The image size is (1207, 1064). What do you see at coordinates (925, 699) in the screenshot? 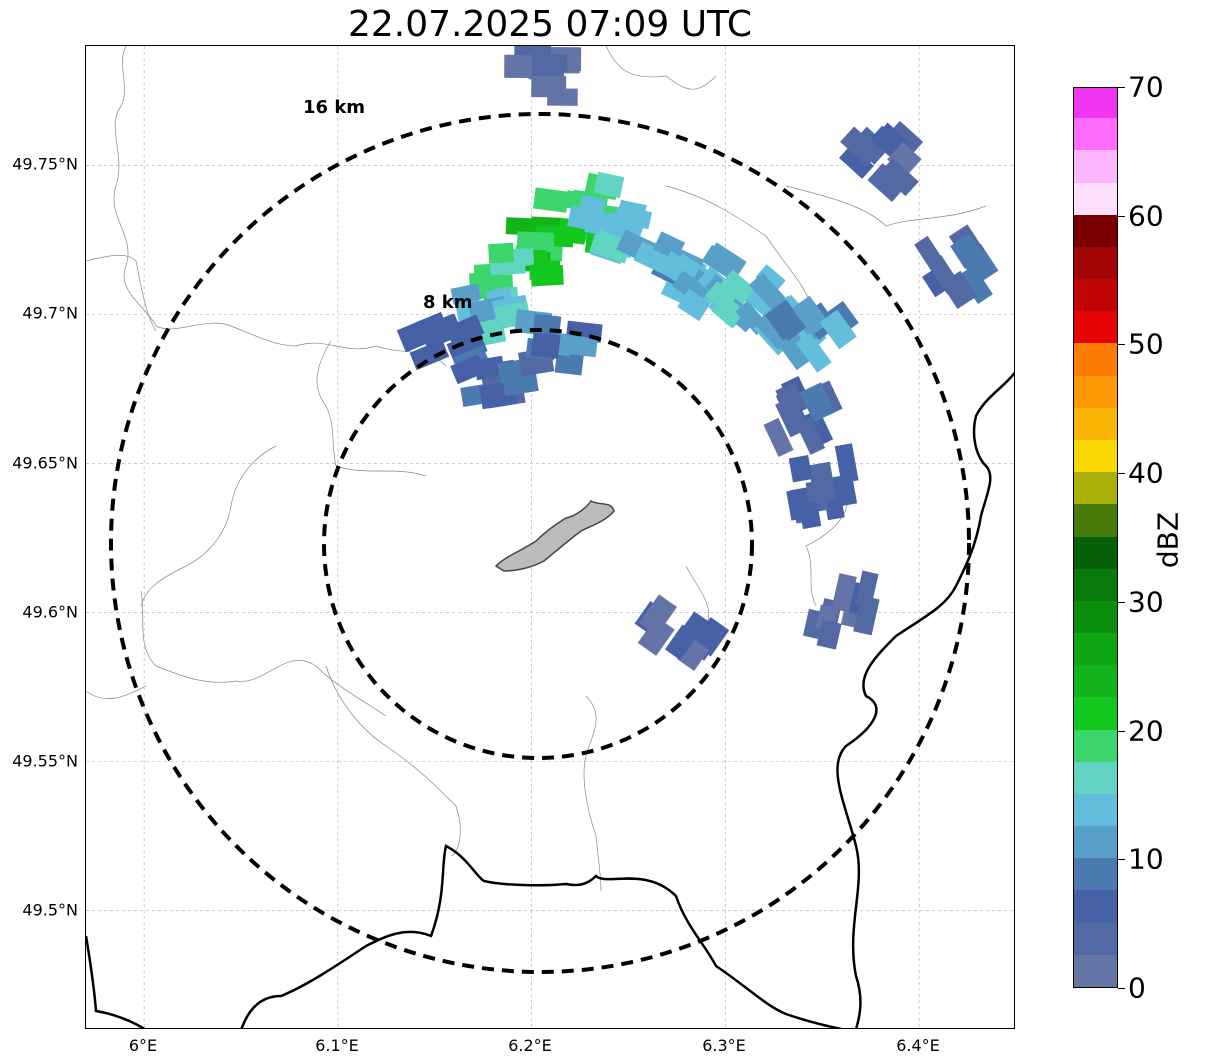
I see `germany-border` at bounding box center [925, 699].